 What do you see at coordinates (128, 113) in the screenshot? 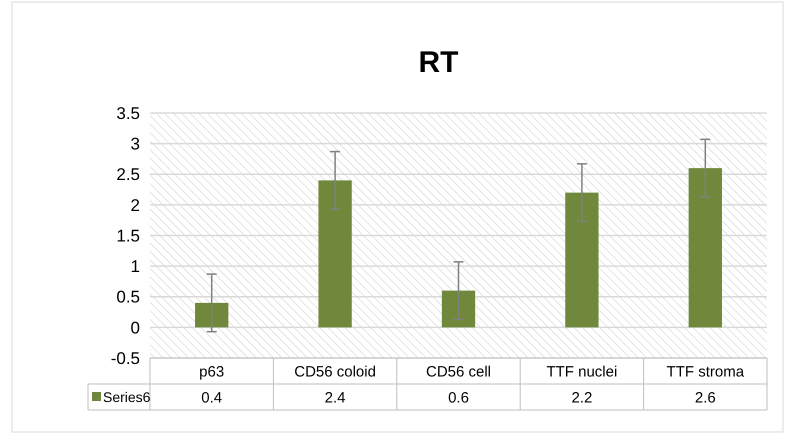
I see `y-tick-label: 3.5` at bounding box center [128, 113].